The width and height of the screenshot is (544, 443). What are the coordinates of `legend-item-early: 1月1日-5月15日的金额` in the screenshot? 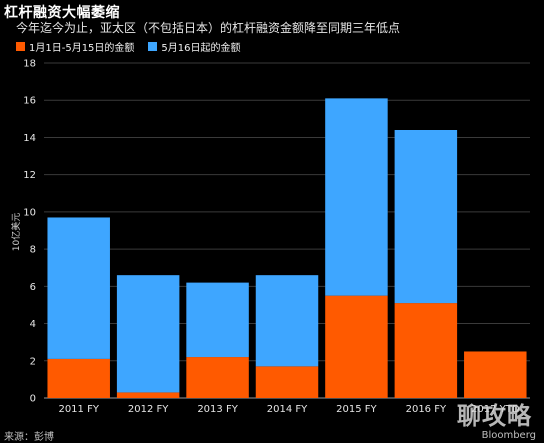 It's located at (75, 46).